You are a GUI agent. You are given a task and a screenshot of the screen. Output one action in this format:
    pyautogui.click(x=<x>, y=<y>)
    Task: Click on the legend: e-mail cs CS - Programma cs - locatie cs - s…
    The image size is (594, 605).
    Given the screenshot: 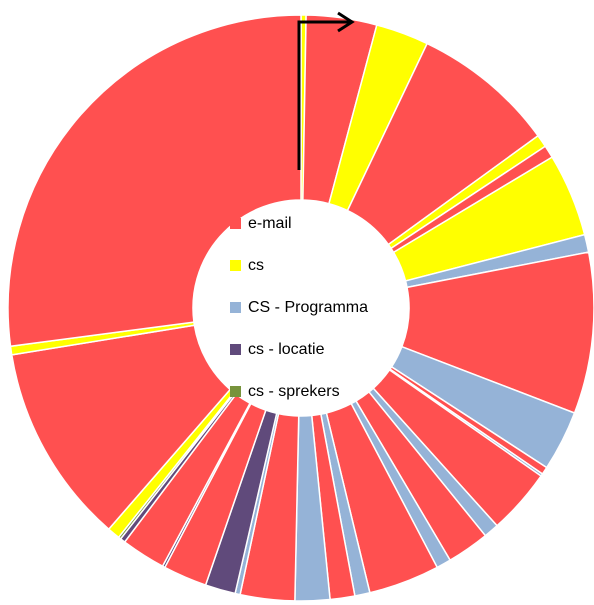 What is the action you would take?
    pyautogui.click(x=299, y=307)
    